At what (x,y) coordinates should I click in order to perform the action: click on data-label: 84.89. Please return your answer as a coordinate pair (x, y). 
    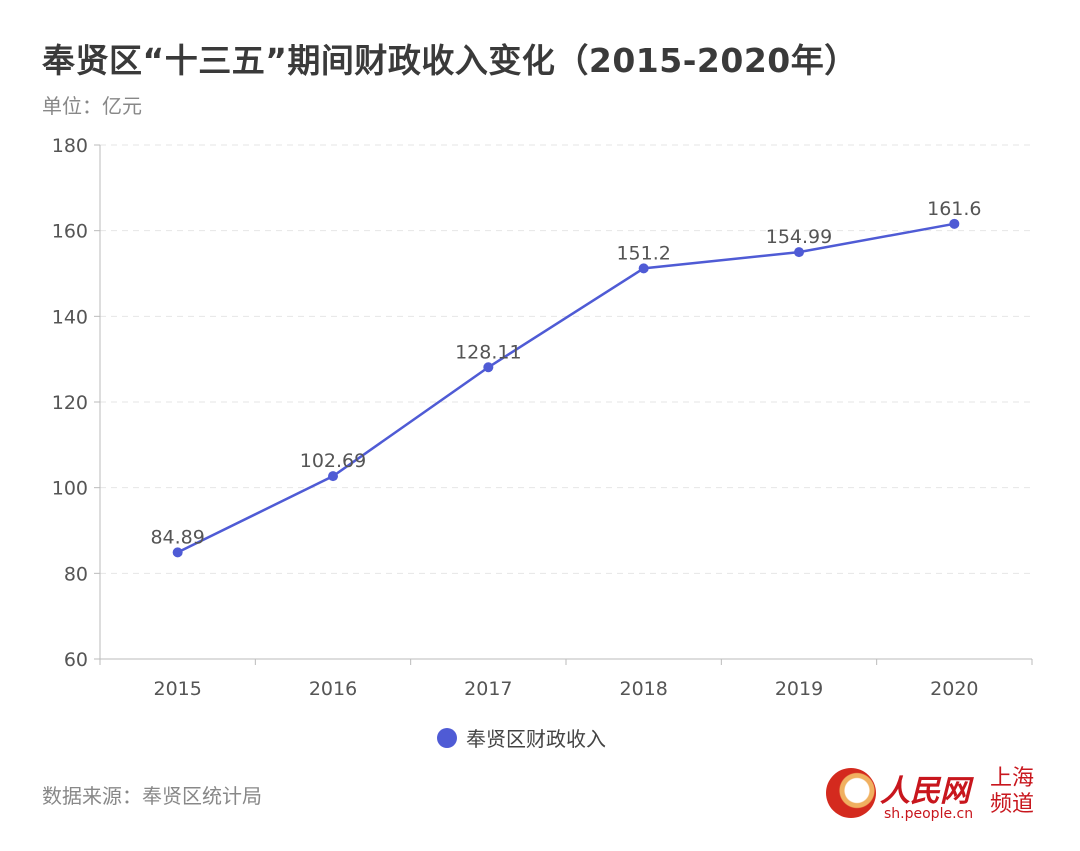
    Looking at the image, I should click on (177, 537).